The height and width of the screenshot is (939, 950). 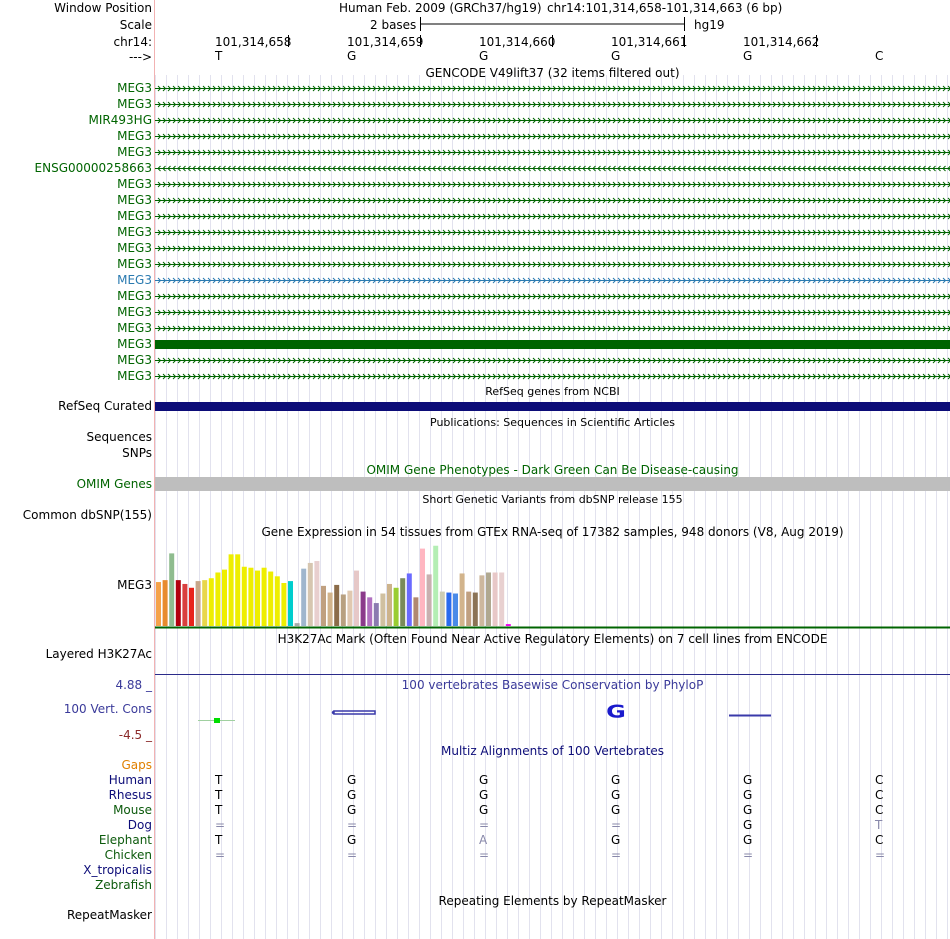 What do you see at coordinates (552, 391) in the screenshot?
I see `refseq-title: RefSeq genes from NCBI` at bounding box center [552, 391].